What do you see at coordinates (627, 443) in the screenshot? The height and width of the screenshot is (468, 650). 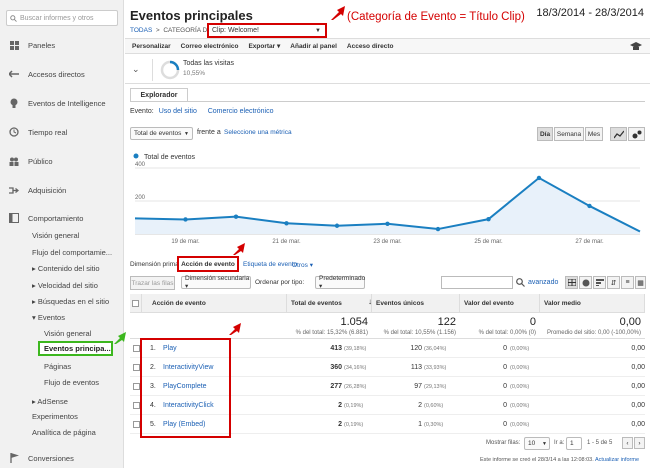 I see `prev-page-button: ‹` at bounding box center [627, 443].